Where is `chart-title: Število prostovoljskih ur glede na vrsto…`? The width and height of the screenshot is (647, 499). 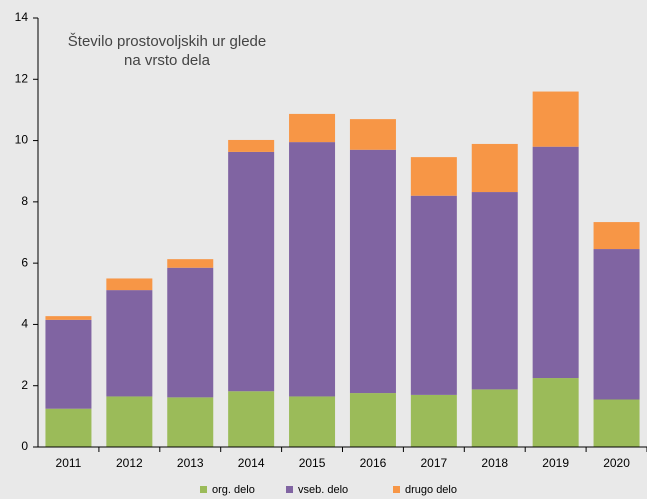 chart-title: Število prostovoljskih ur glede na vrsto… is located at coordinates (167, 51).